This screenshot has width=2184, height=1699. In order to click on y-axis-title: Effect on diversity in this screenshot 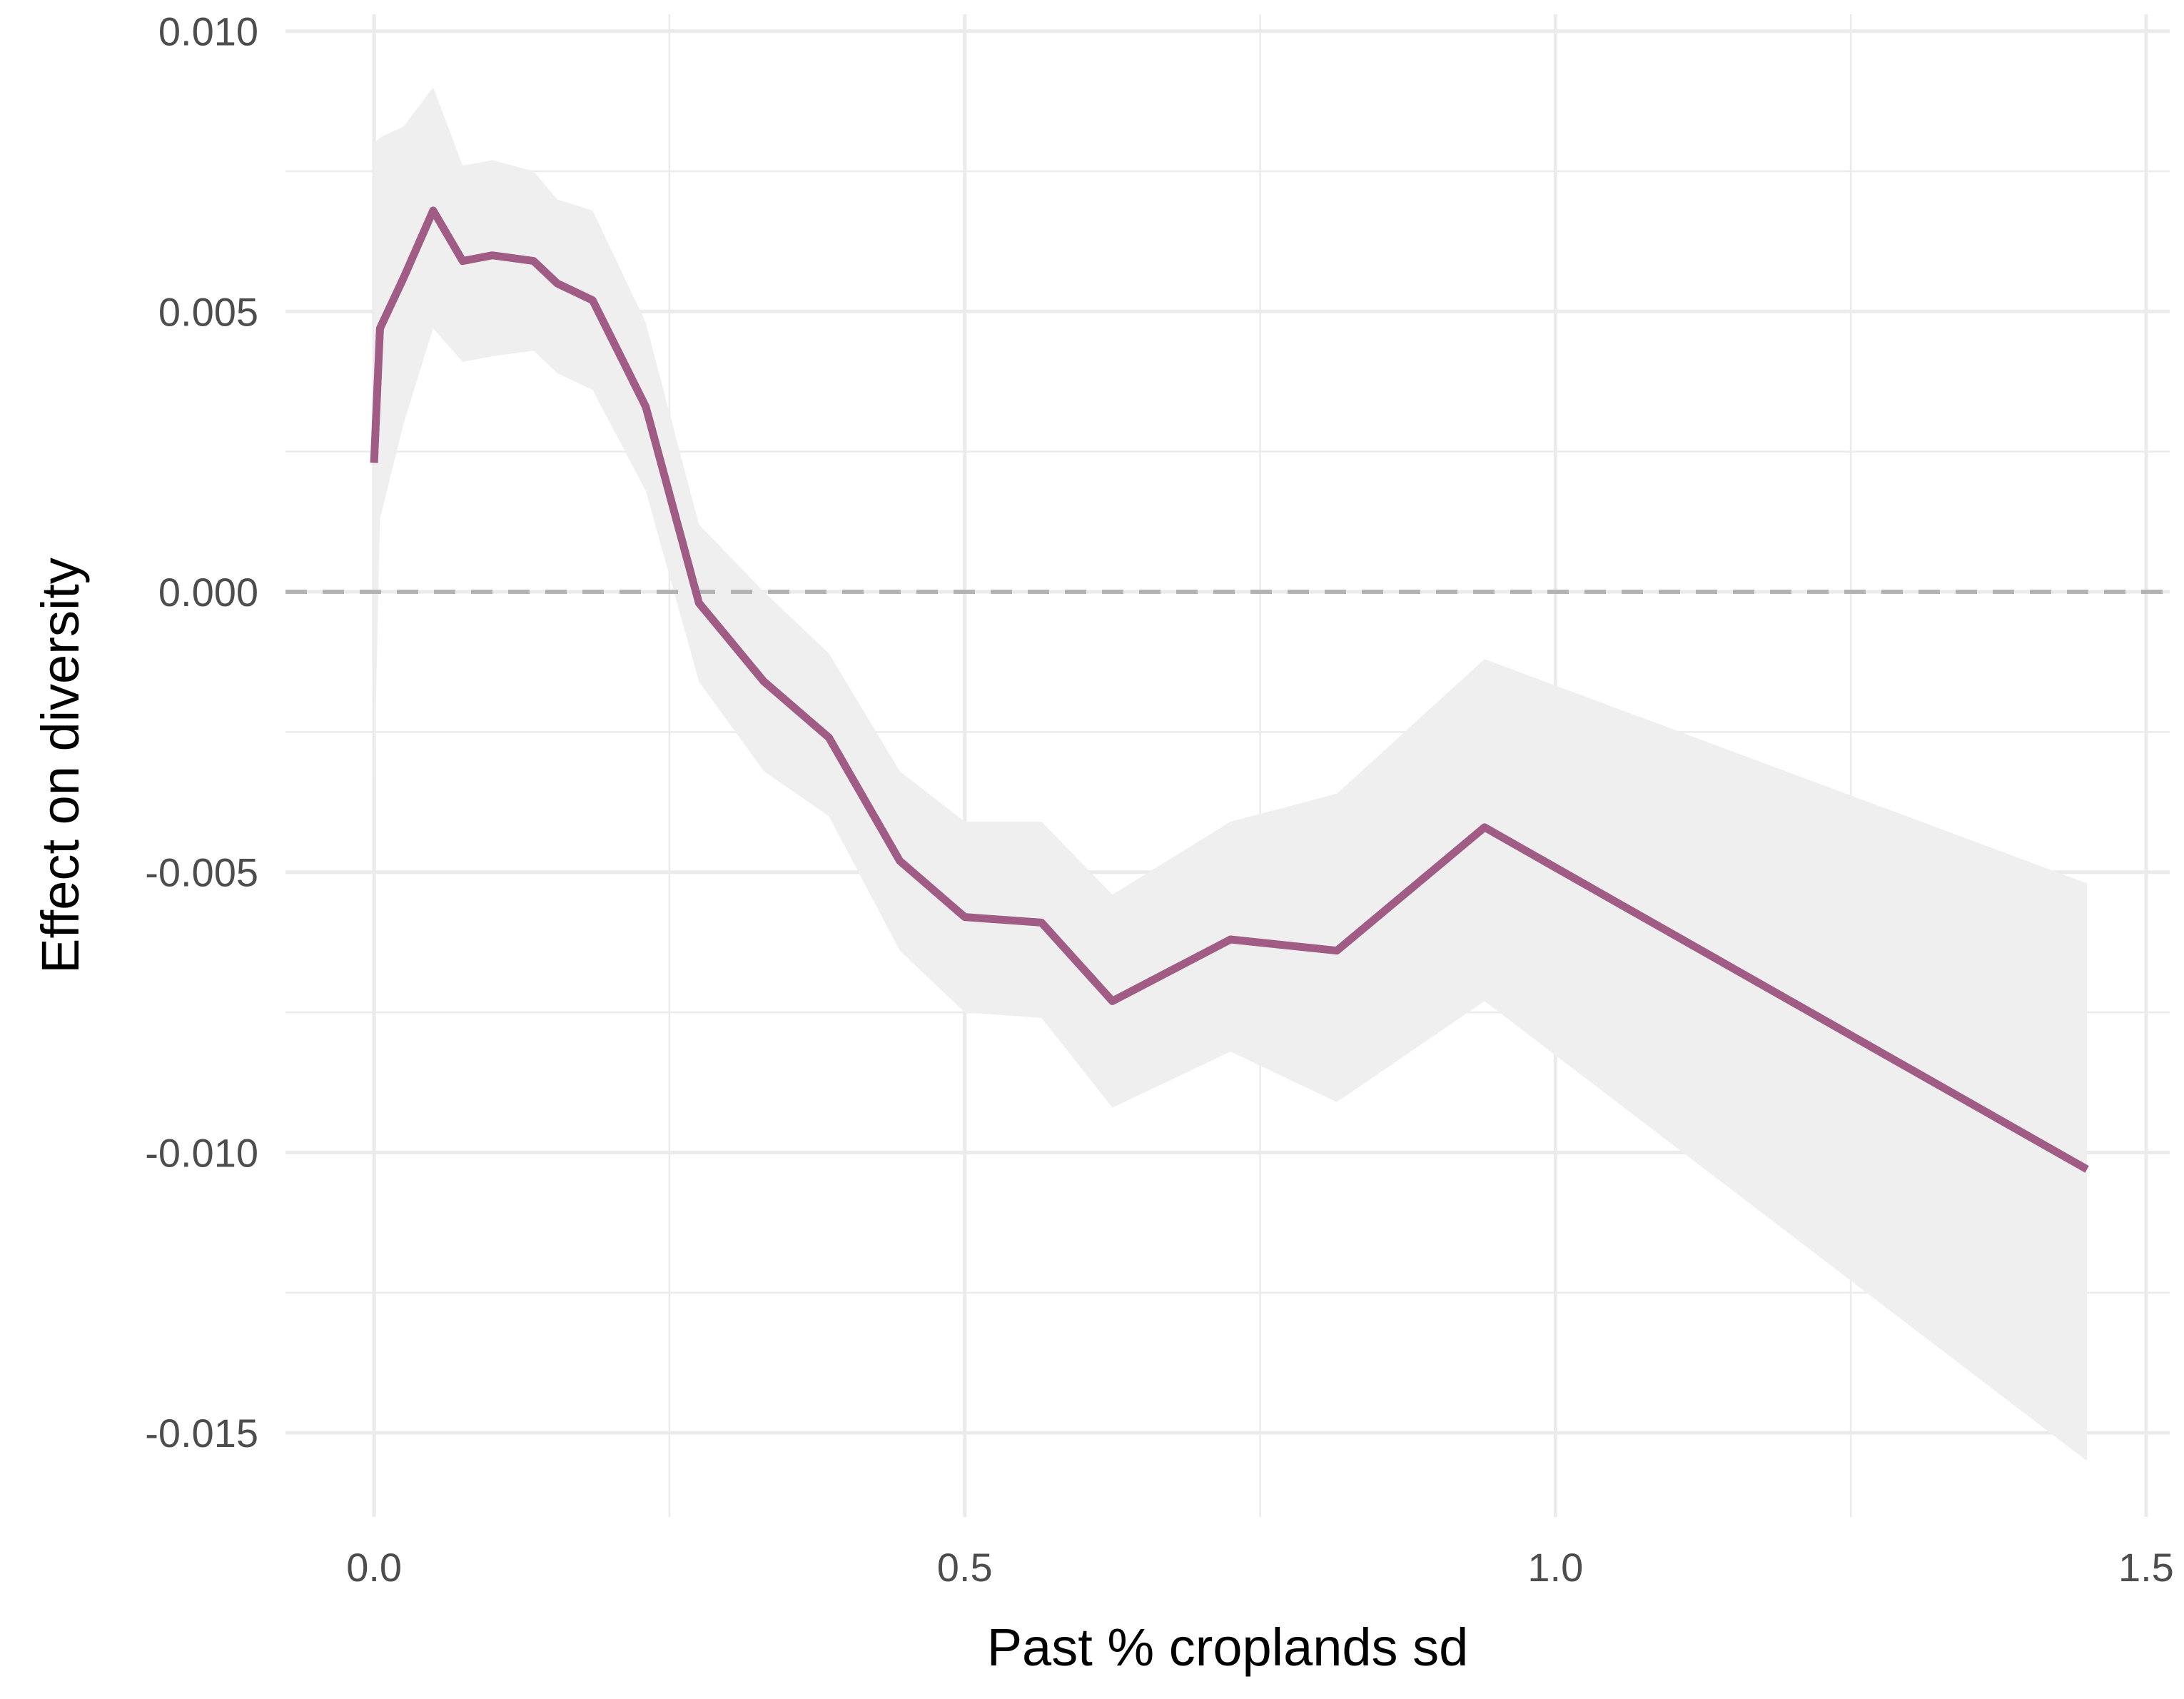, I will do `click(60, 766)`.